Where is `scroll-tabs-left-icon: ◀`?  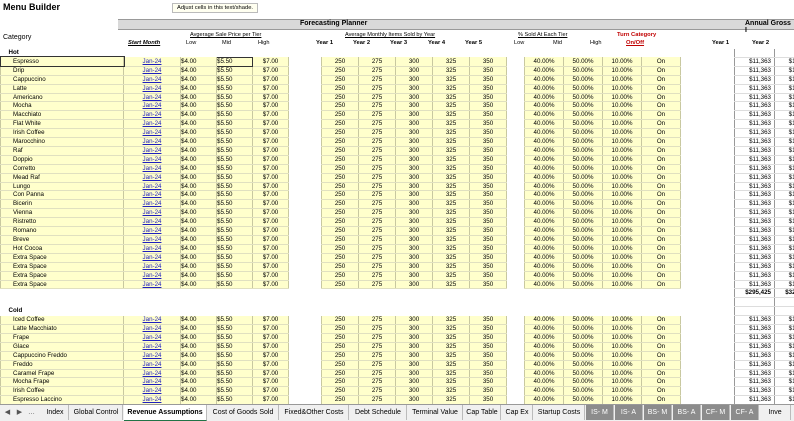
scroll-tabs-left-icon: ◀ is located at coordinates (7, 412).